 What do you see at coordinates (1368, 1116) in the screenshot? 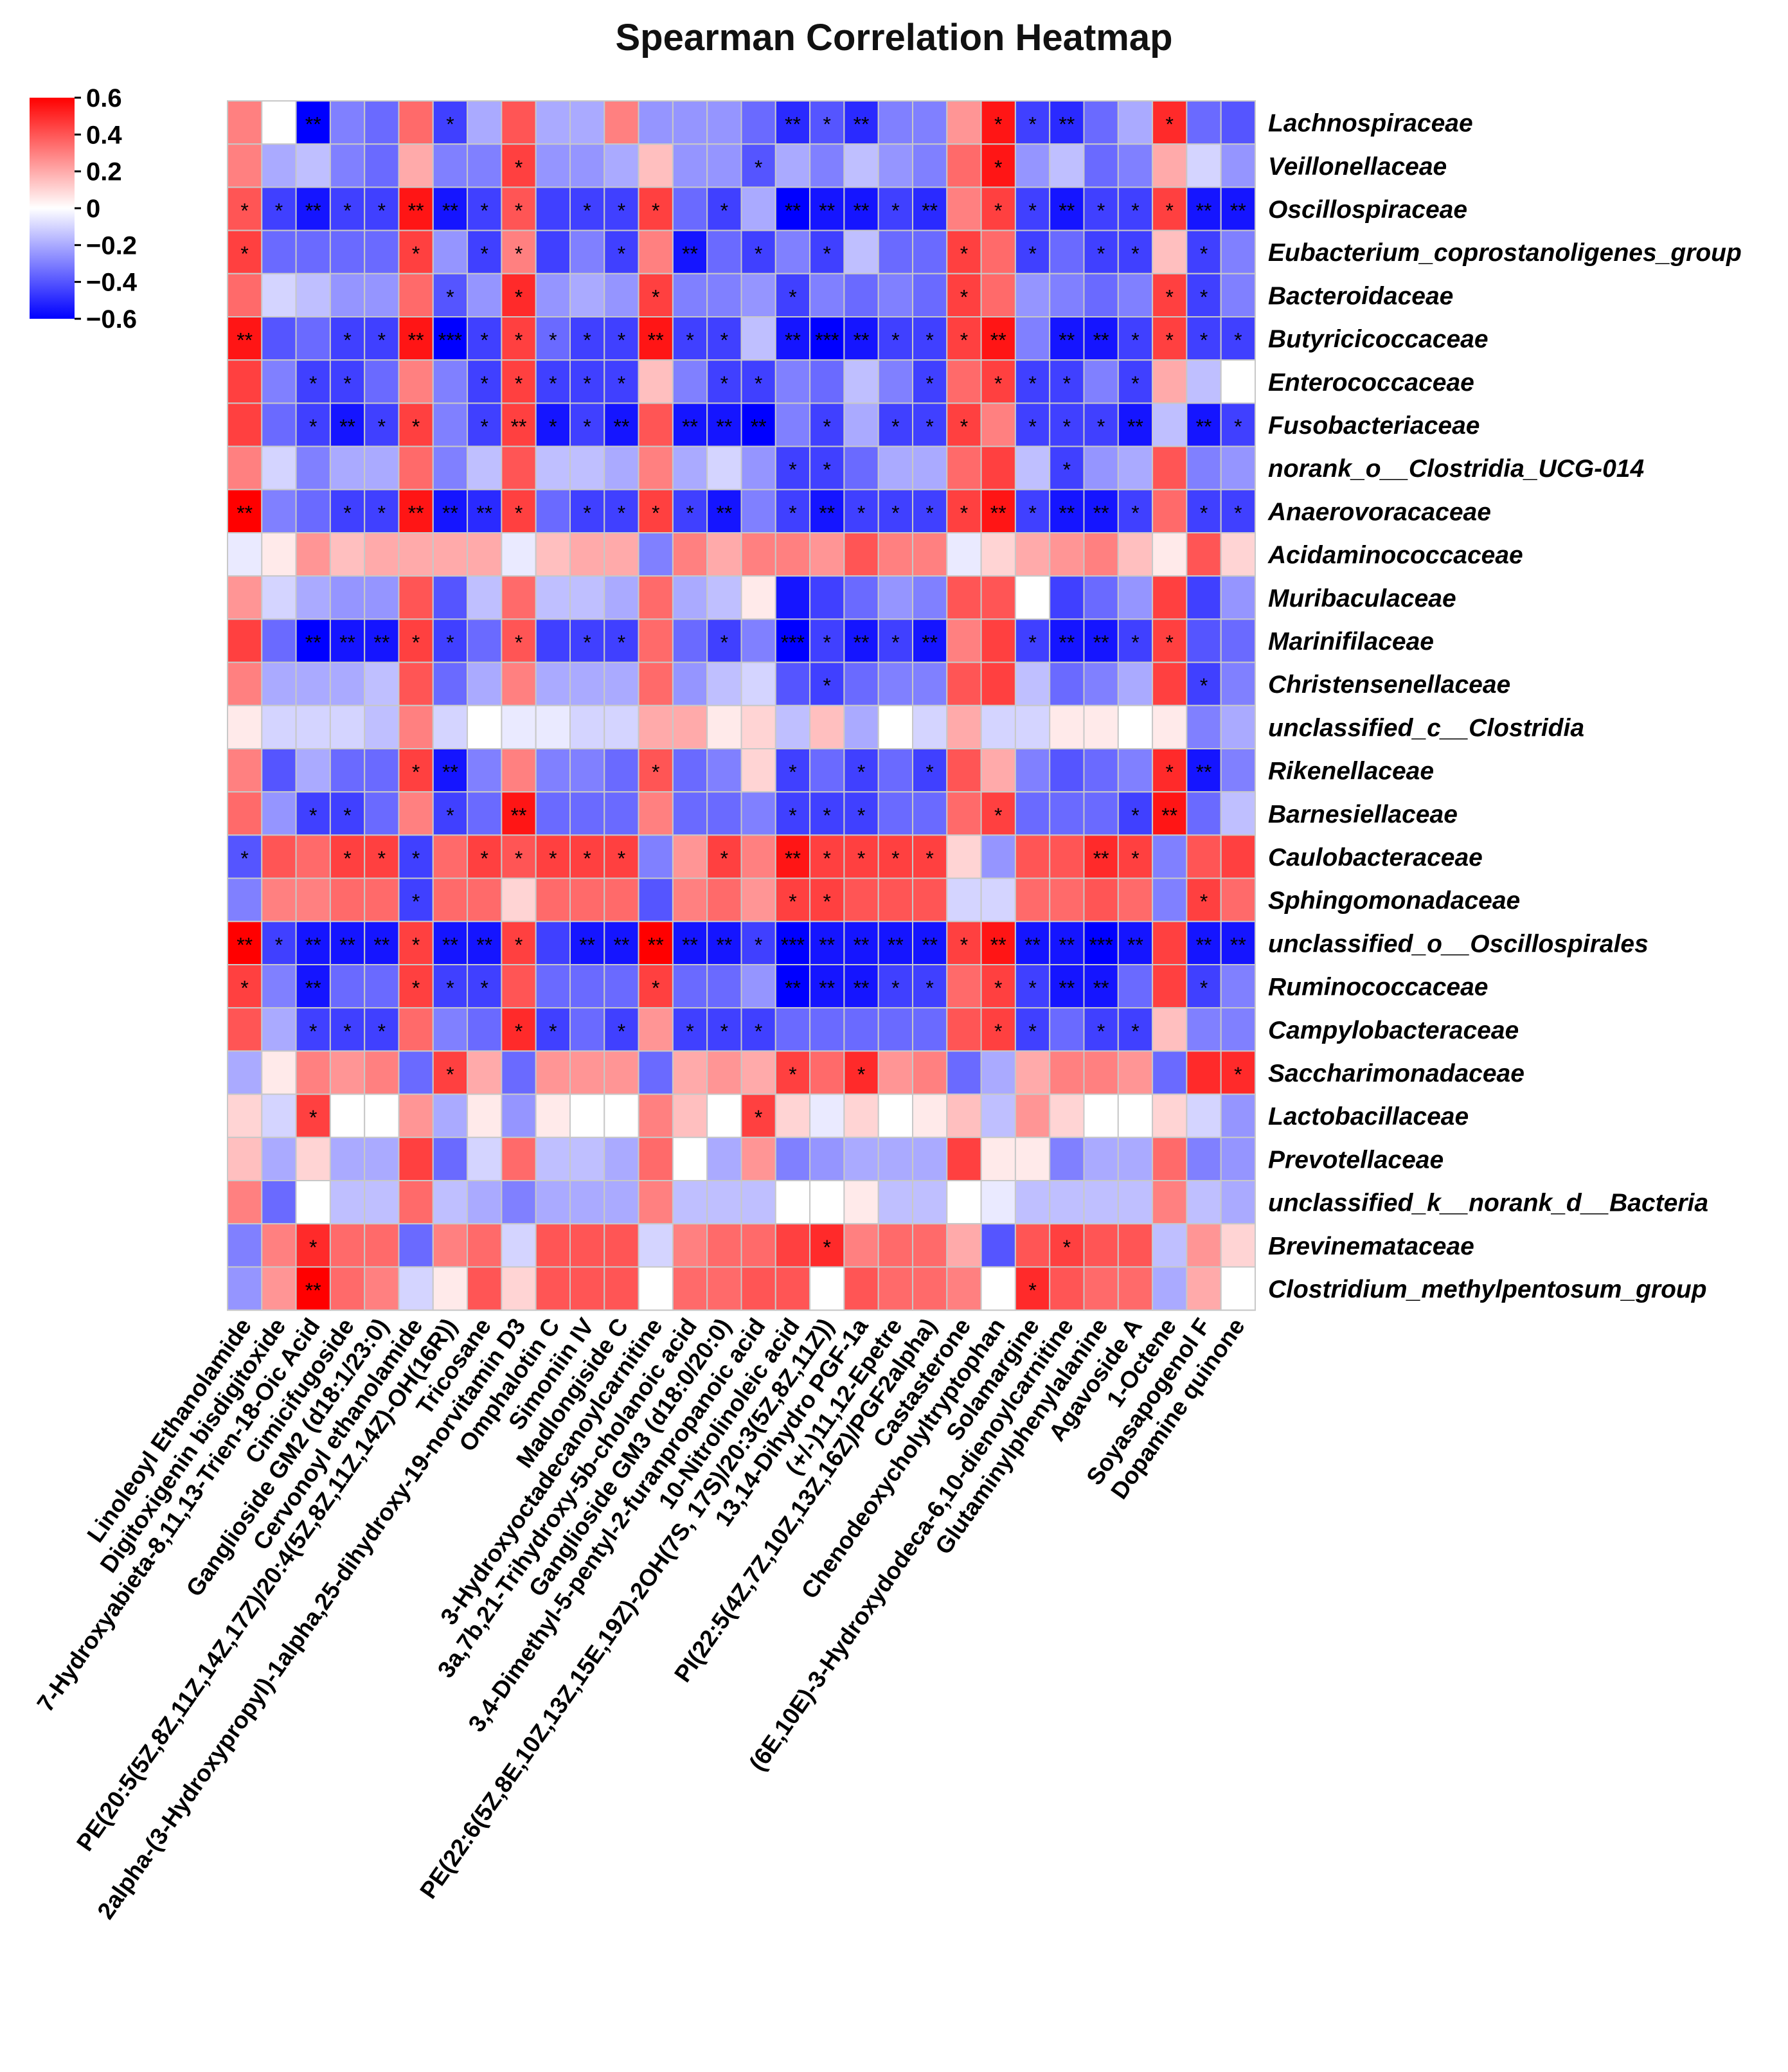
I see `row-label: Lactobacillaceae` at bounding box center [1368, 1116].